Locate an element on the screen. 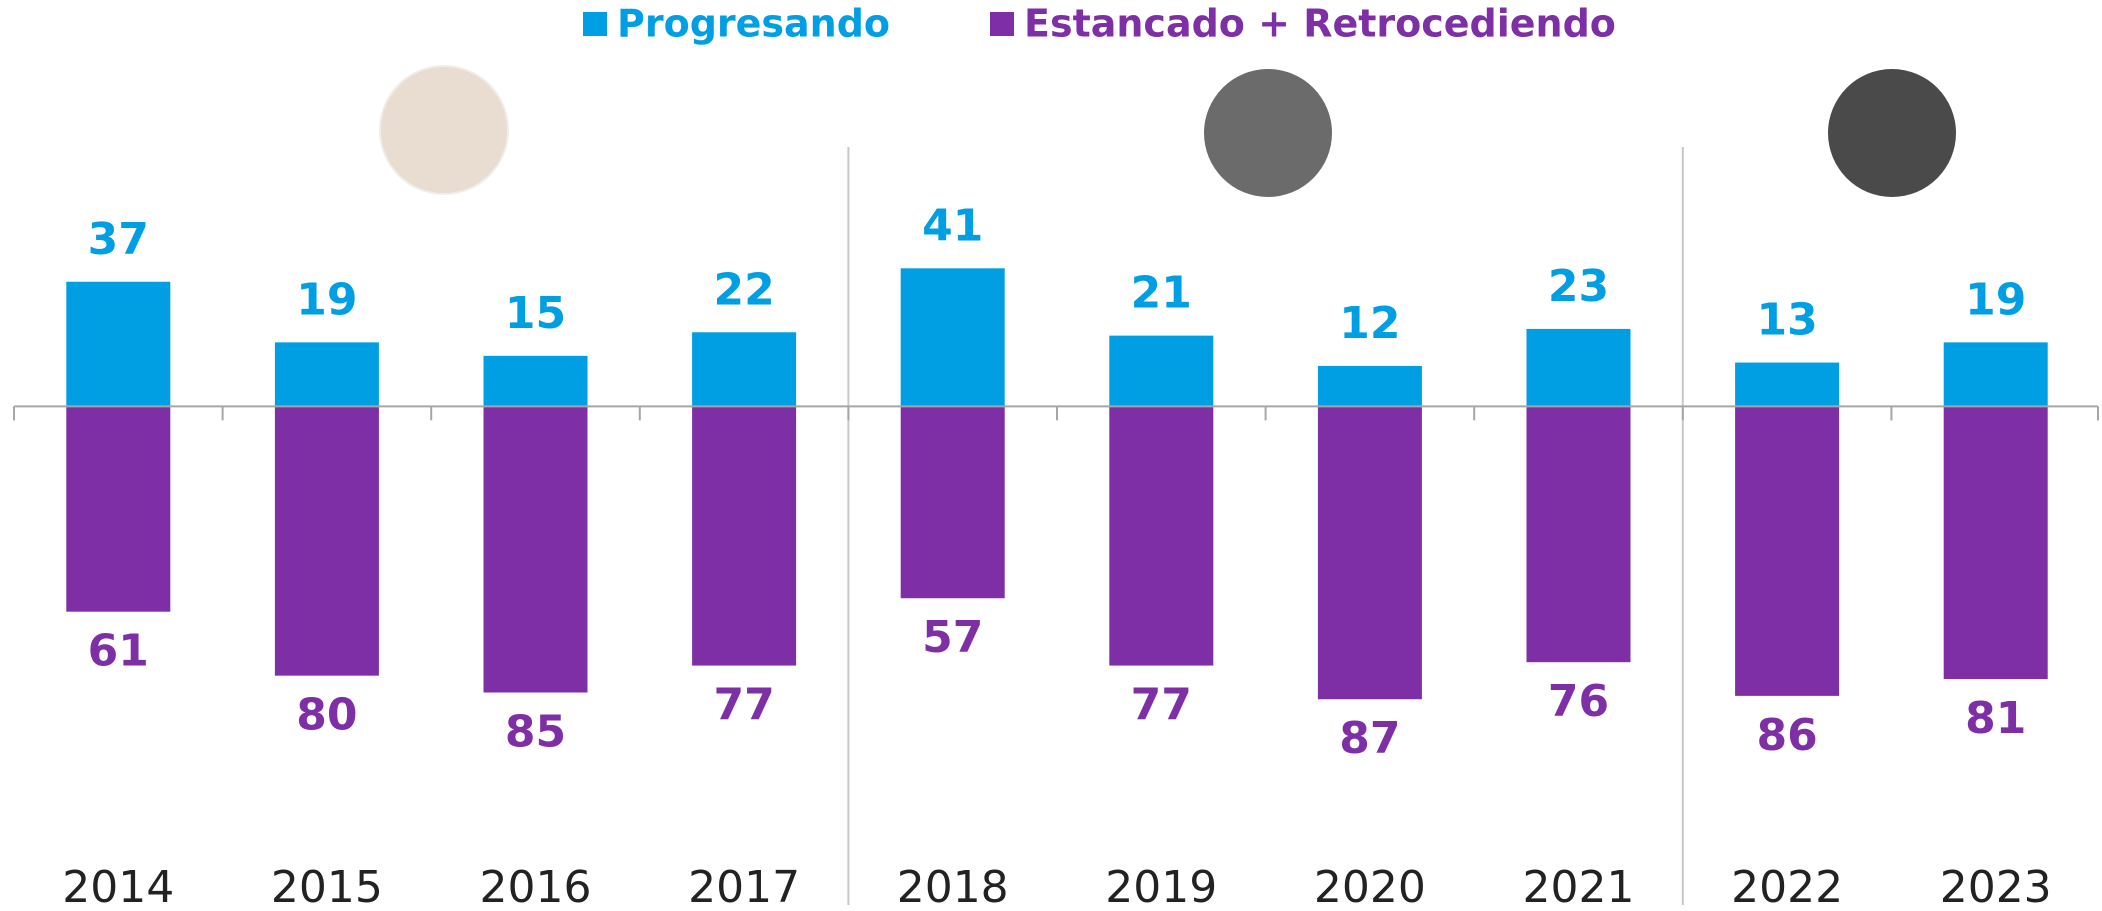  x-tick-label: 2014 is located at coordinates (118, 886).